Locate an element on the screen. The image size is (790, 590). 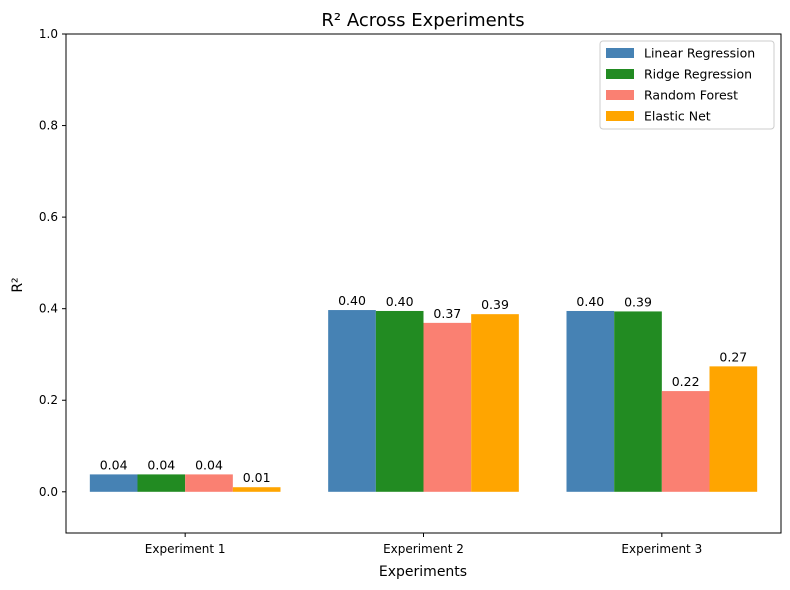
x-axis-title: Experiments is located at coordinates (423, 572).